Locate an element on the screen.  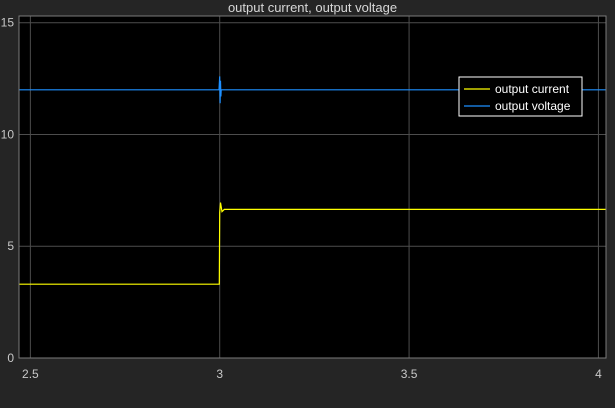
x-tick-label: 2.5 is located at coordinates (30, 374).